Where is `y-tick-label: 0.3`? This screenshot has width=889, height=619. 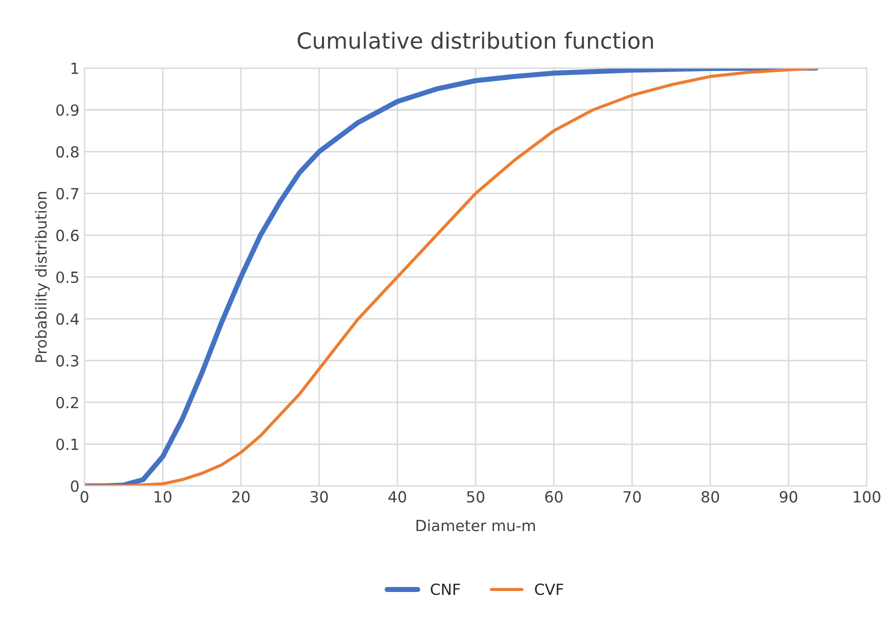 y-tick-label: 0.3 is located at coordinates (67, 361).